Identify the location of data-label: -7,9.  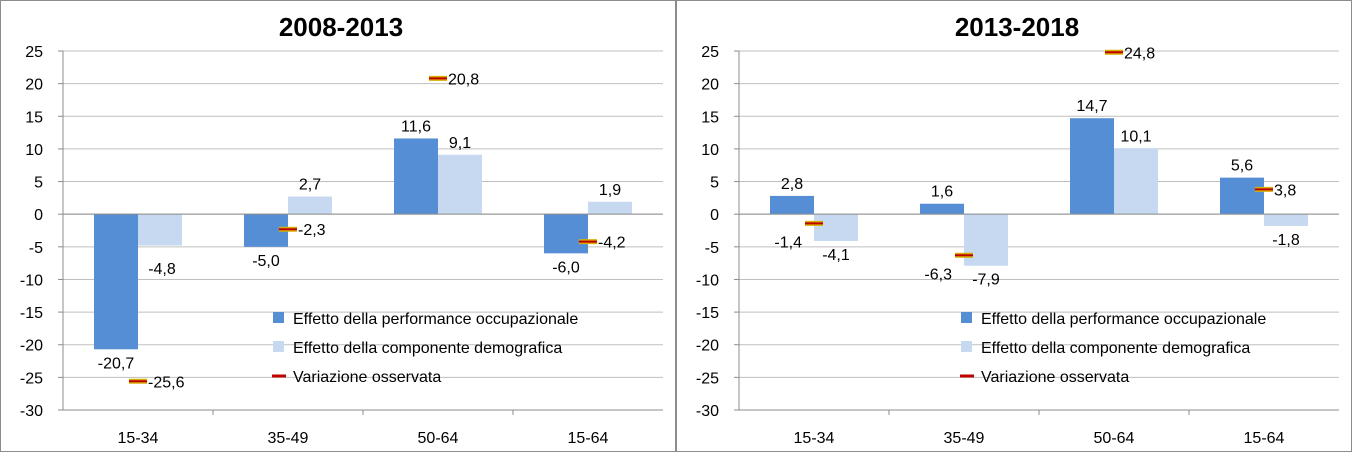
(986, 280).